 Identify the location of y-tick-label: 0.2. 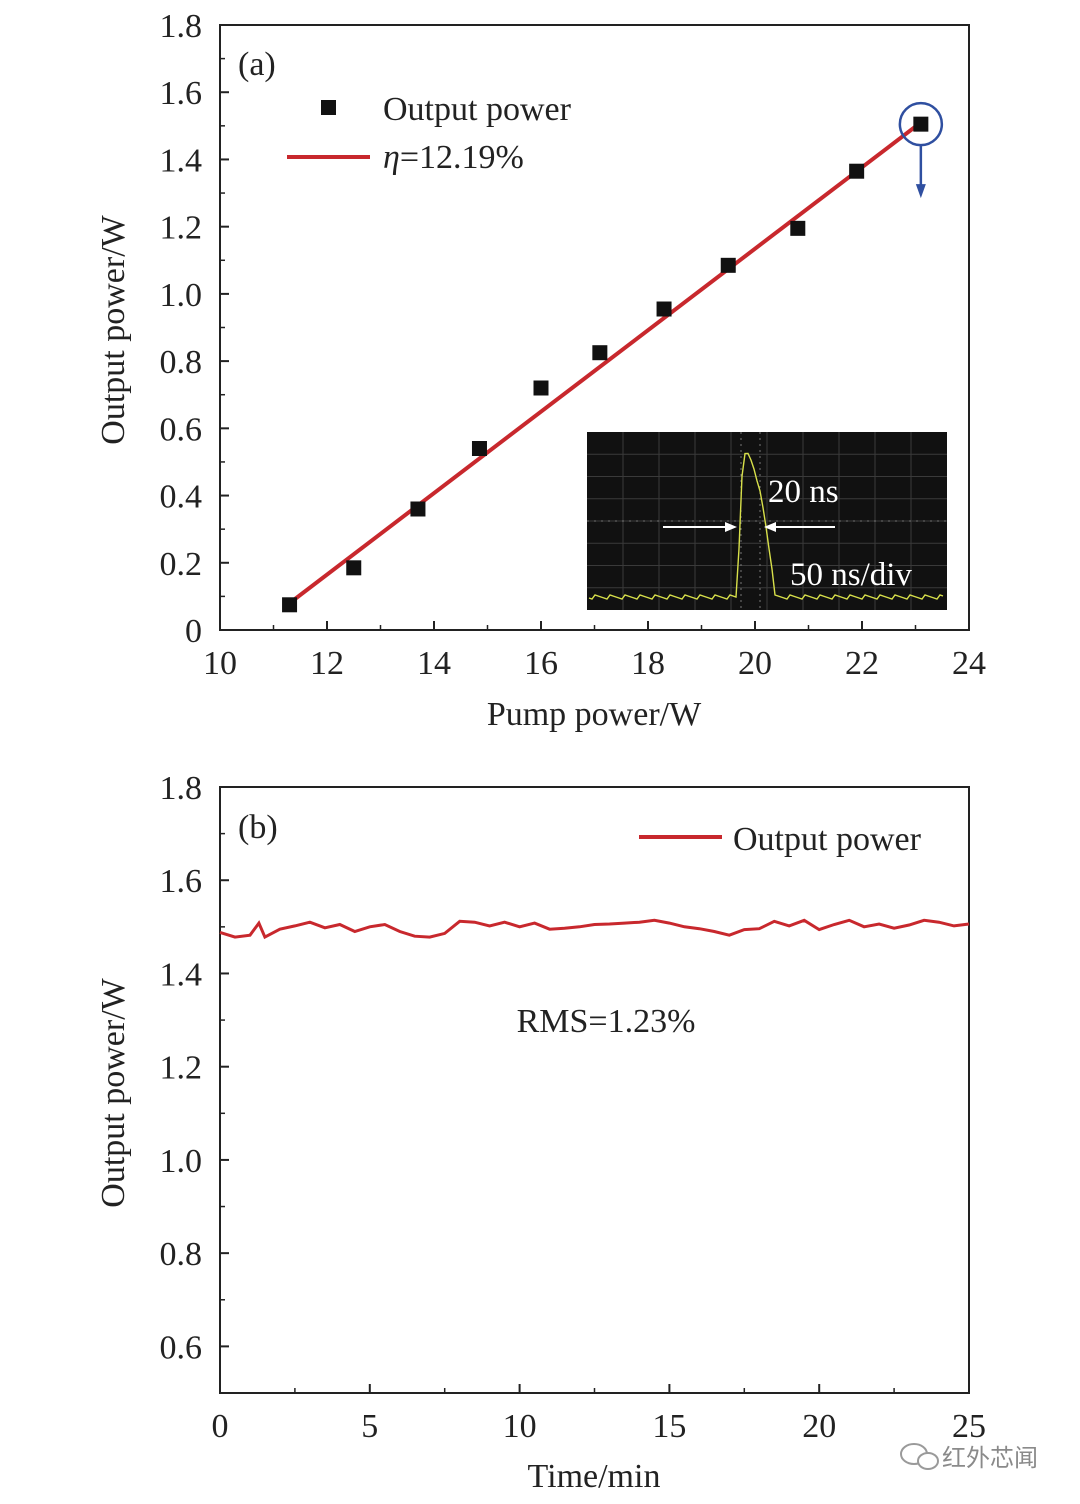
(181, 564).